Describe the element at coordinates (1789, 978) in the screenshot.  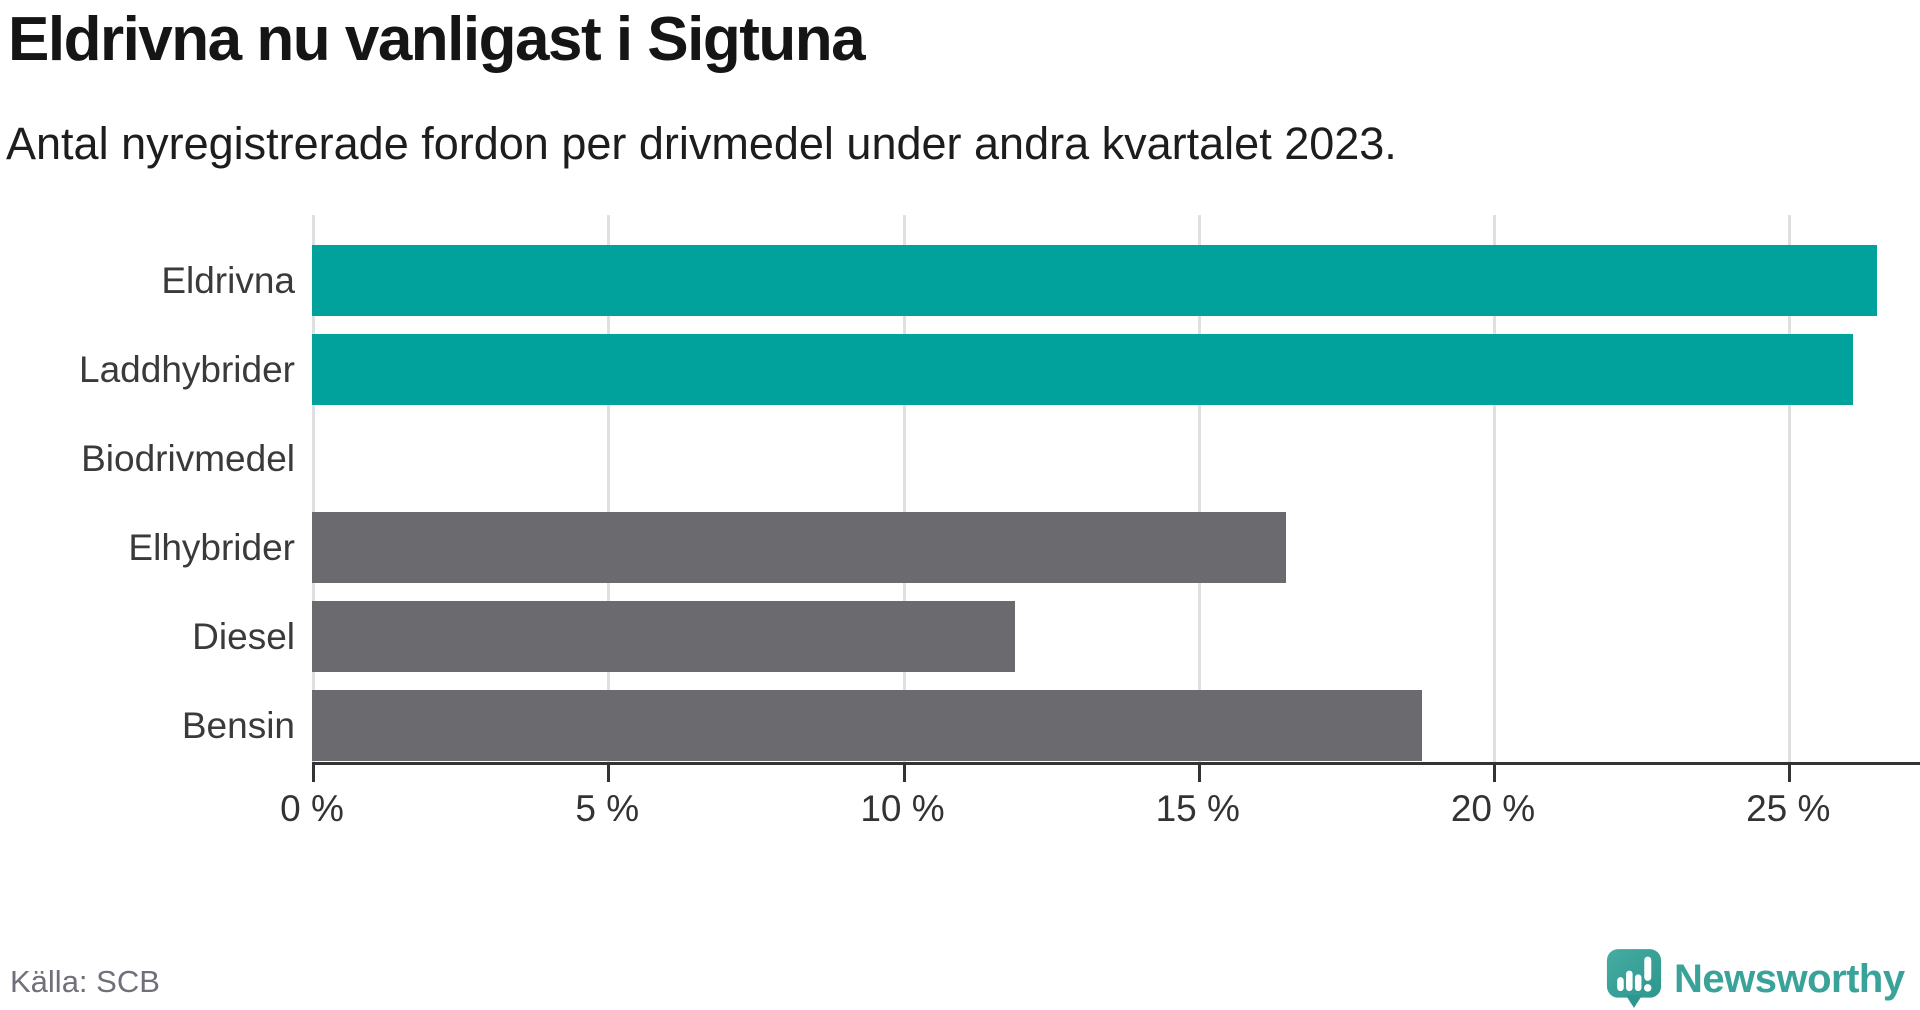
I see `newsworthy-logo-text: Newsworthy` at that location.